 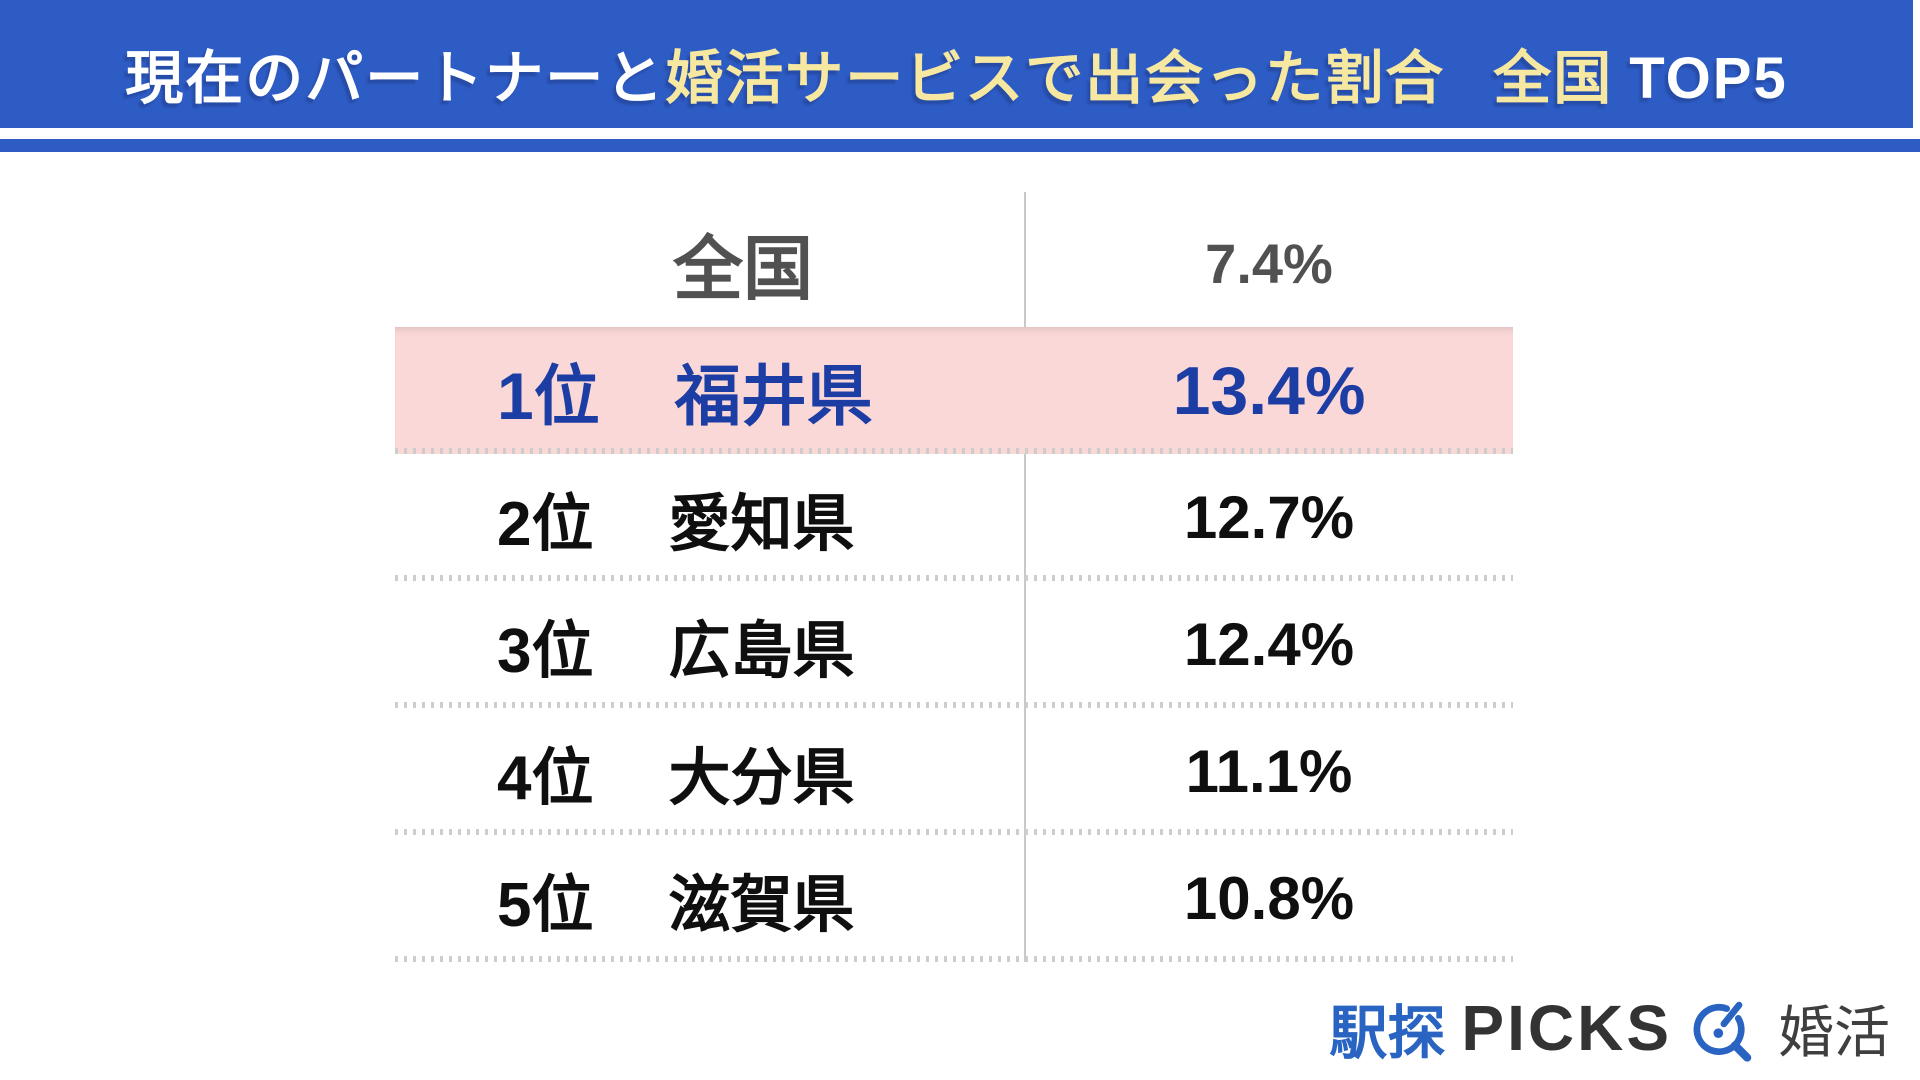 I want to click on rank-label: 5位, so click(x=545, y=905).